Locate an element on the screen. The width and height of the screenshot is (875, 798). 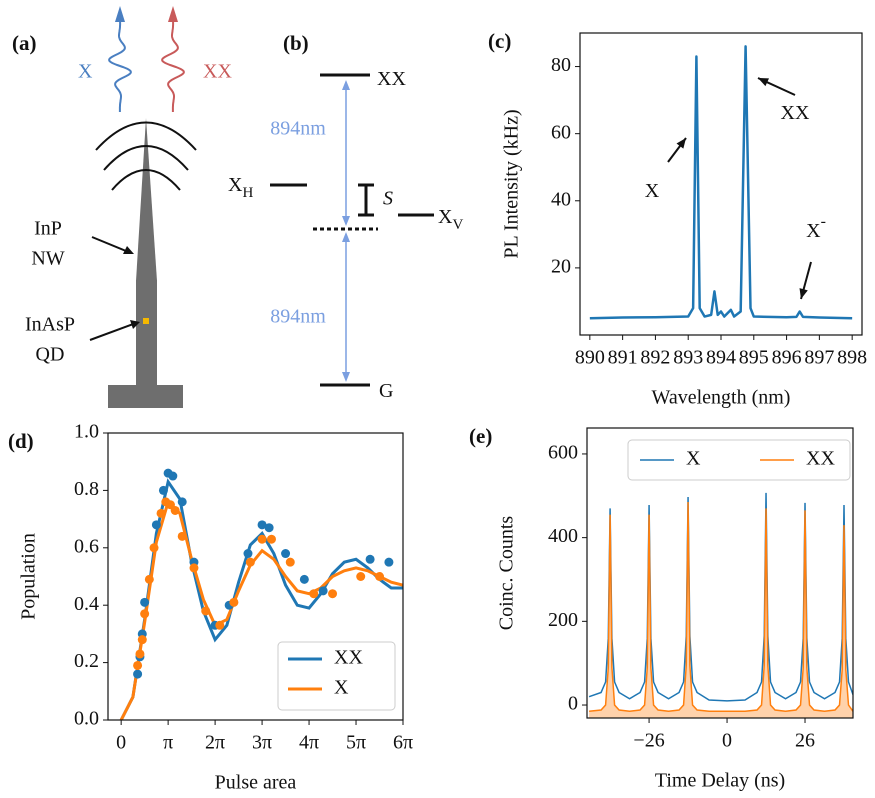
level-label: G is located at coordinates (386, 391).